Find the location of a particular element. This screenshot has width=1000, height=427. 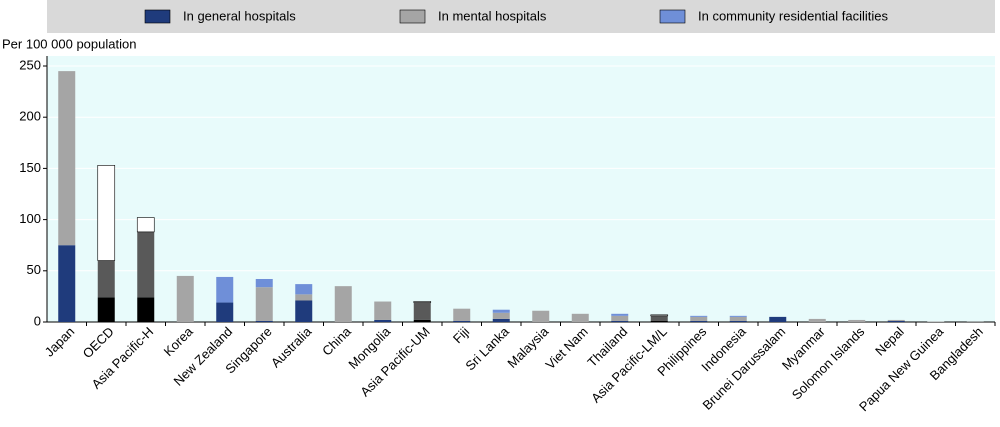

x-tick-label: Solomon Islands is located at coordinates (828, 363).